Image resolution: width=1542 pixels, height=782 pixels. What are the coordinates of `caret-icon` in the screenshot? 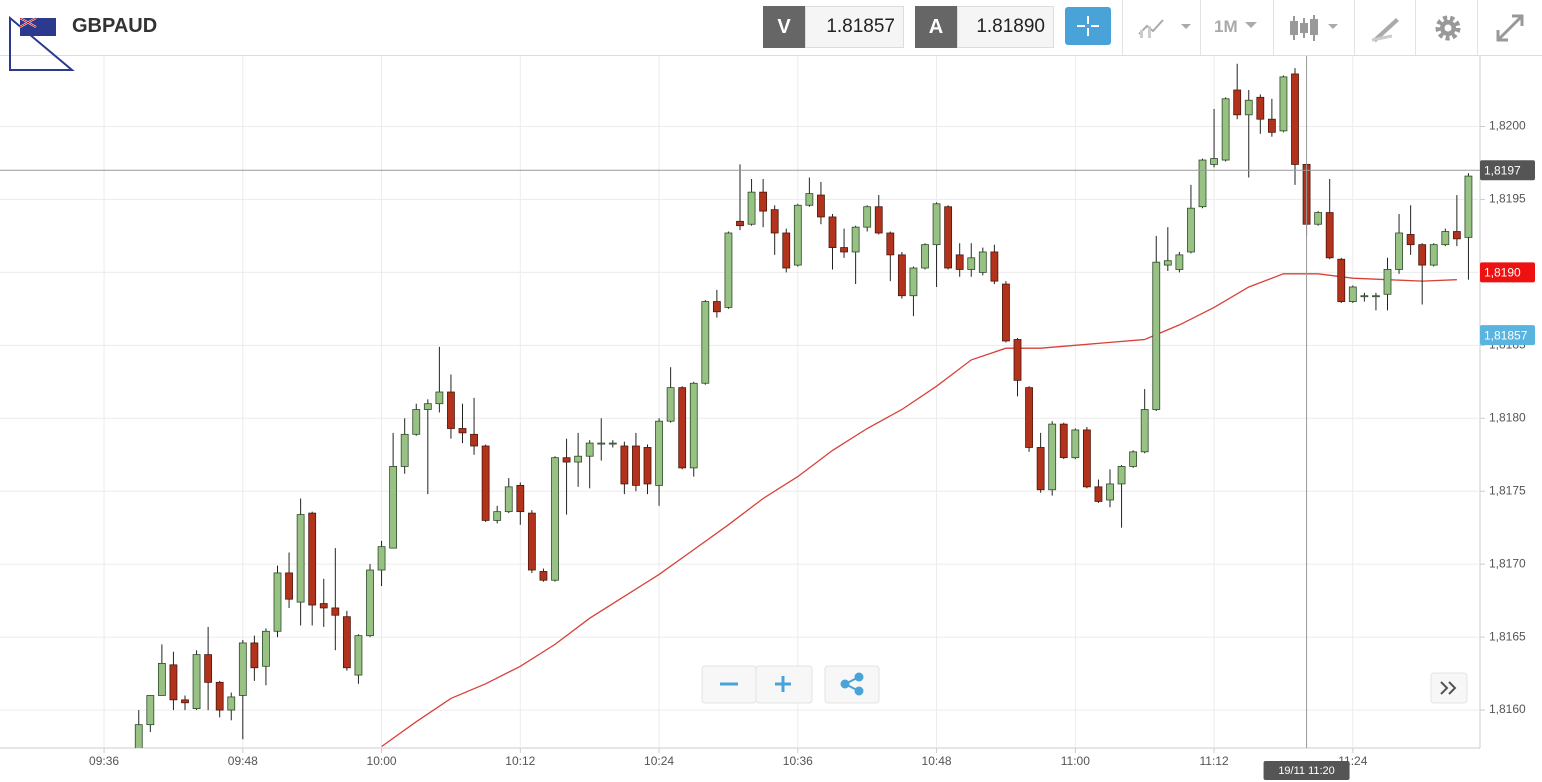 It's located at (1251, 25).